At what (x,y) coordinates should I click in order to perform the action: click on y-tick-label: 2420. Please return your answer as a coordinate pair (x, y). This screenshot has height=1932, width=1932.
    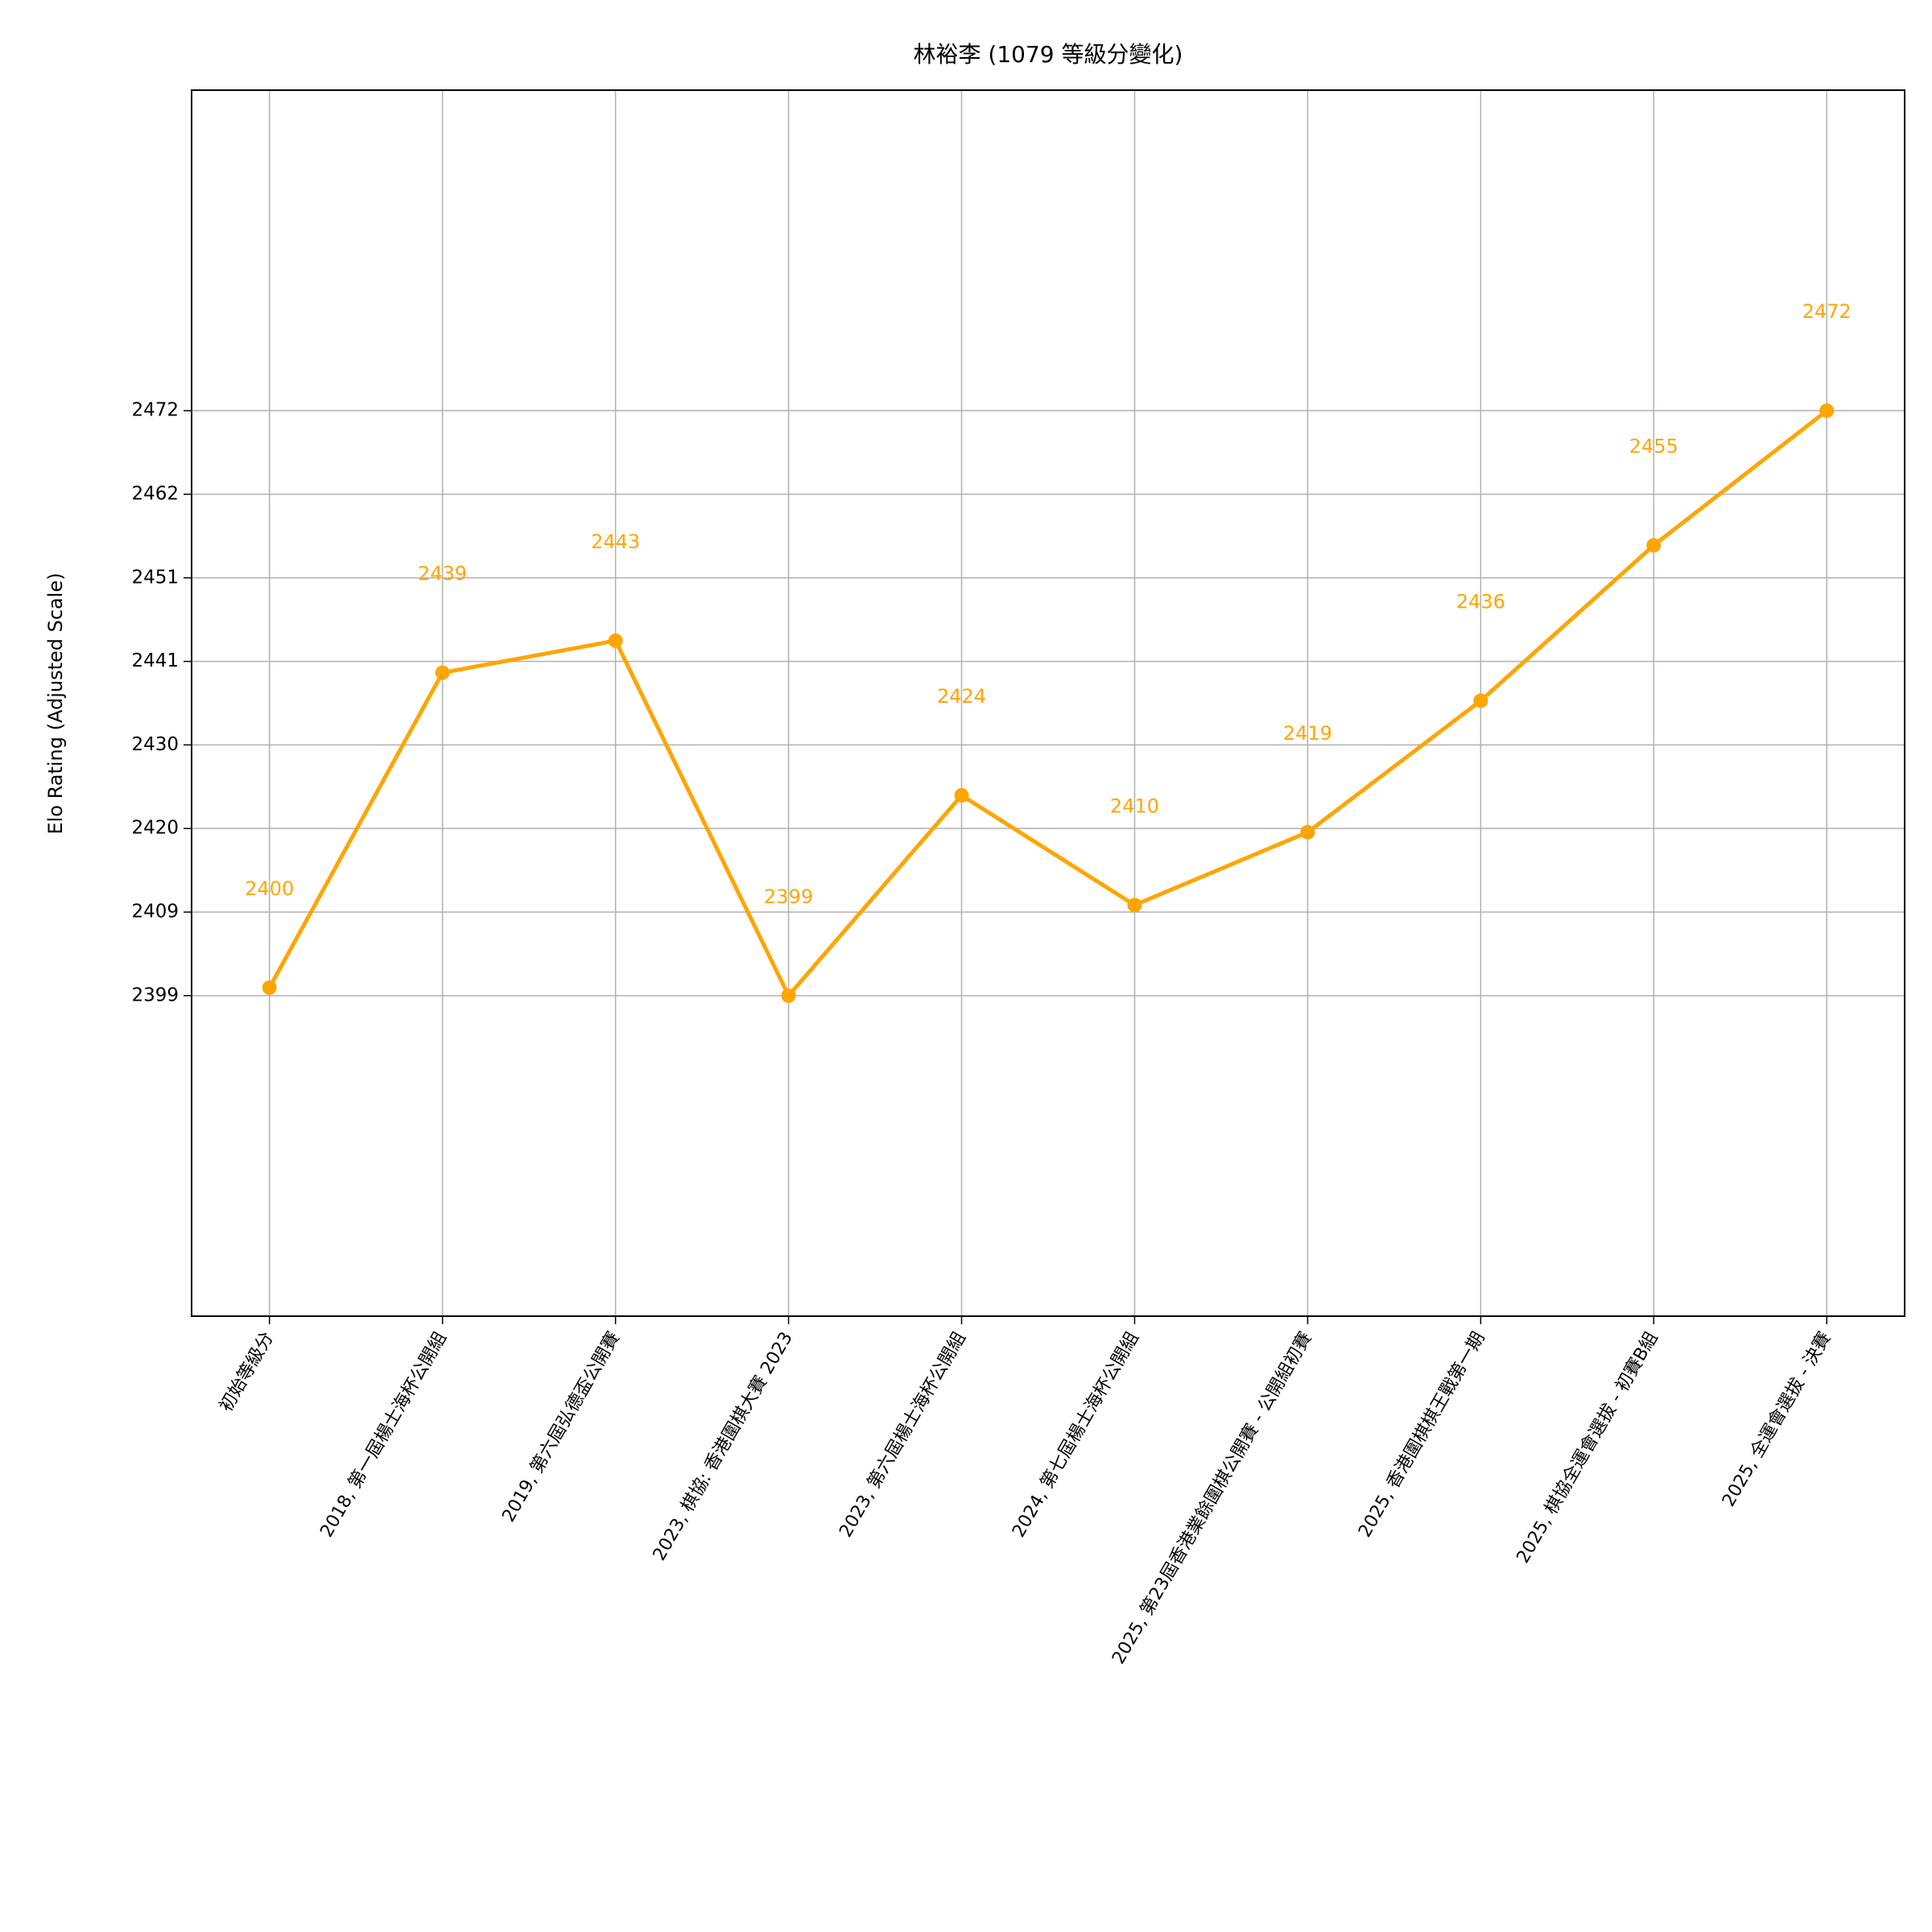
    Looking at the image, I should click on (155, 828).